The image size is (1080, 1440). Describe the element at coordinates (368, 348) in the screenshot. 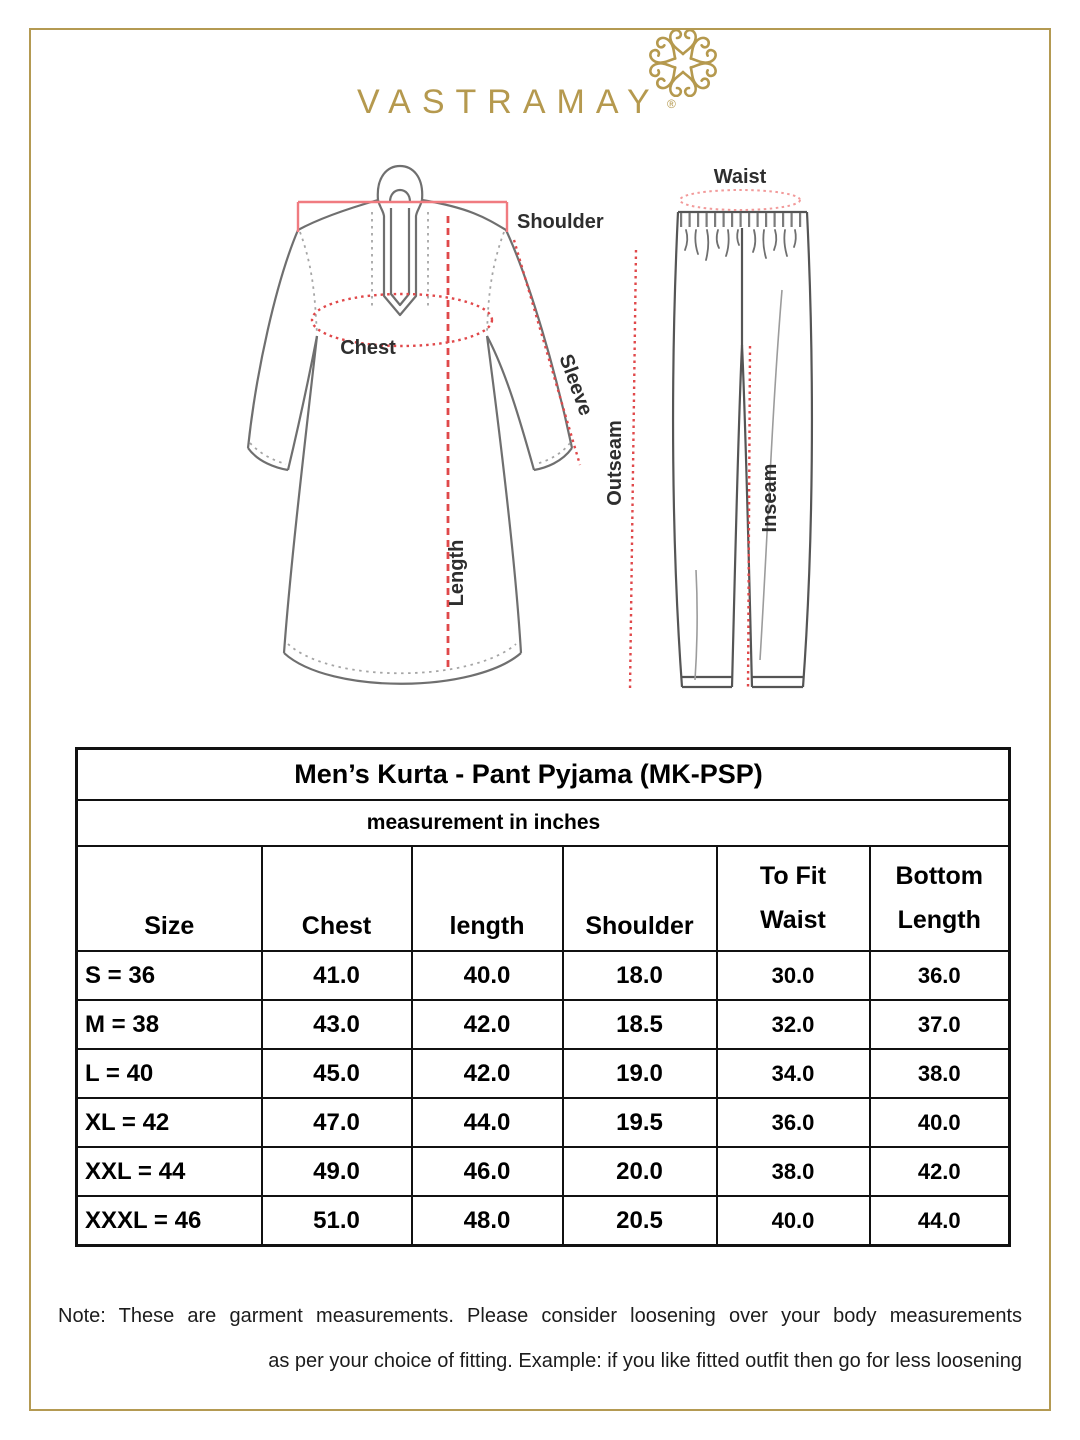

I see `chest-label: Chest` at that location.